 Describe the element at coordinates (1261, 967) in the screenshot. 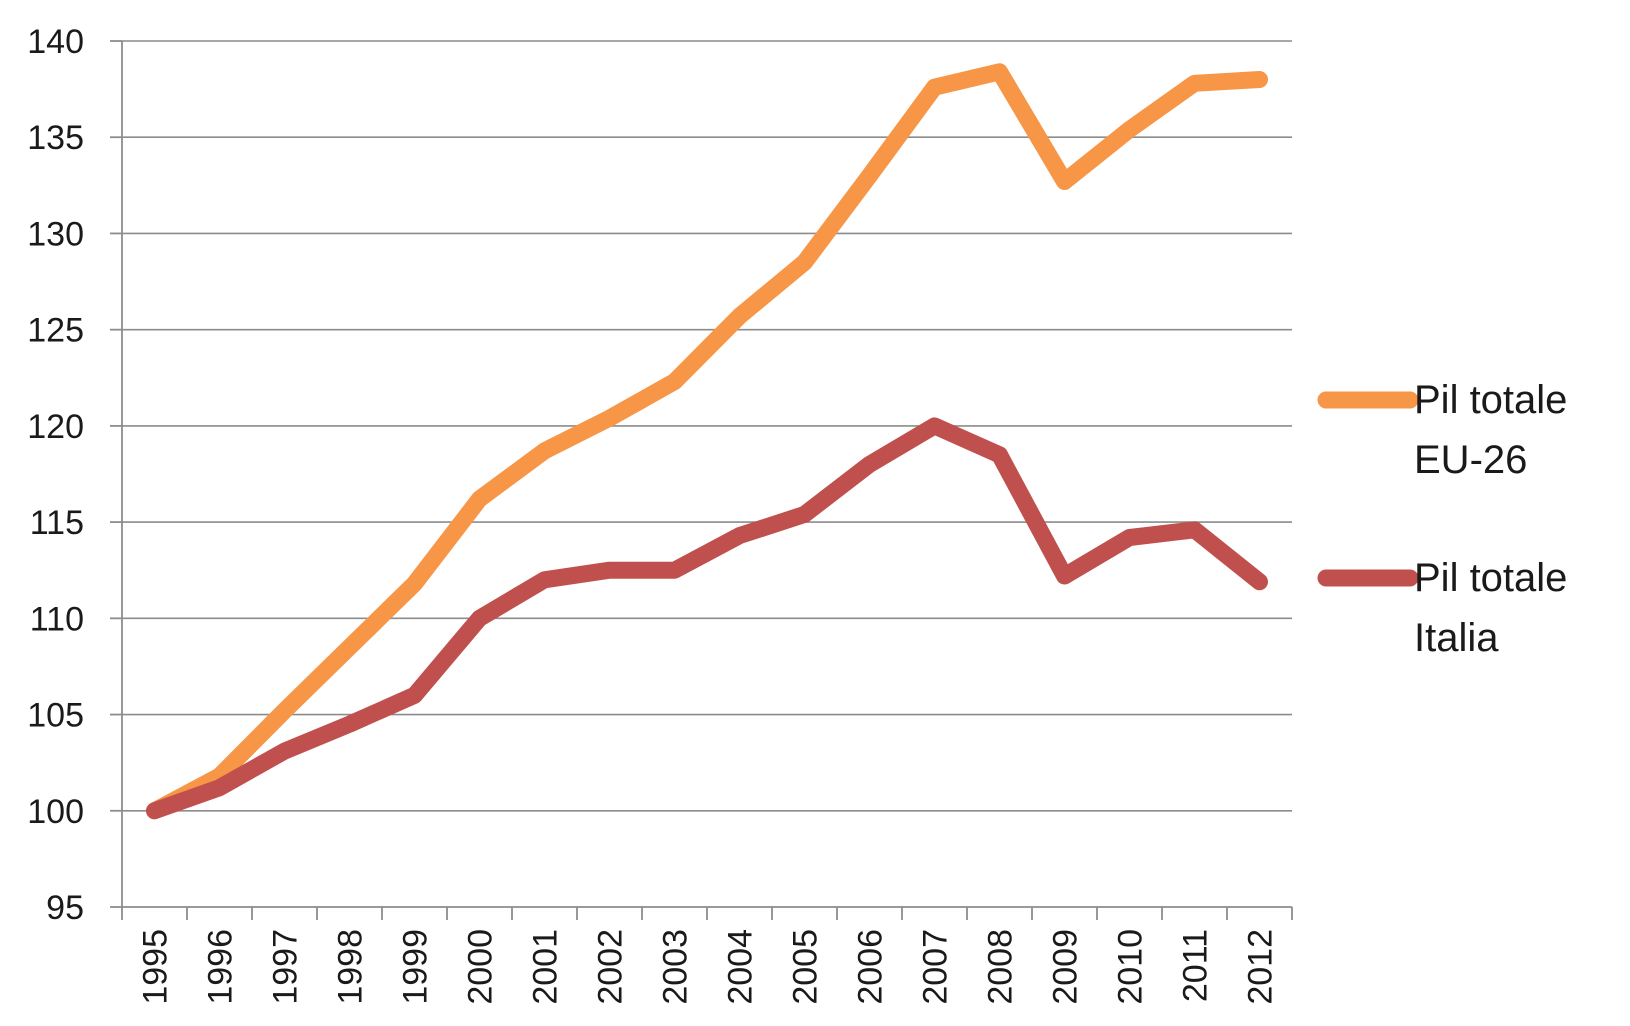

I see `x-tick-label: 2012` at that location.